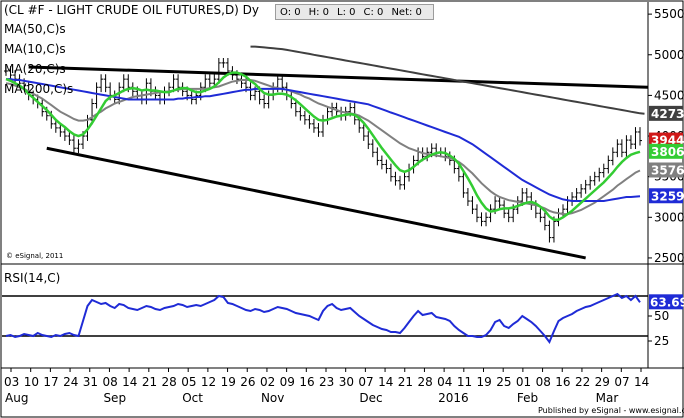 The image size is (684, 418). I want to click on chart-title: (CL #F - LIGHT CRUDE OIL FUTURES,D) Dy, so click(132, 10).